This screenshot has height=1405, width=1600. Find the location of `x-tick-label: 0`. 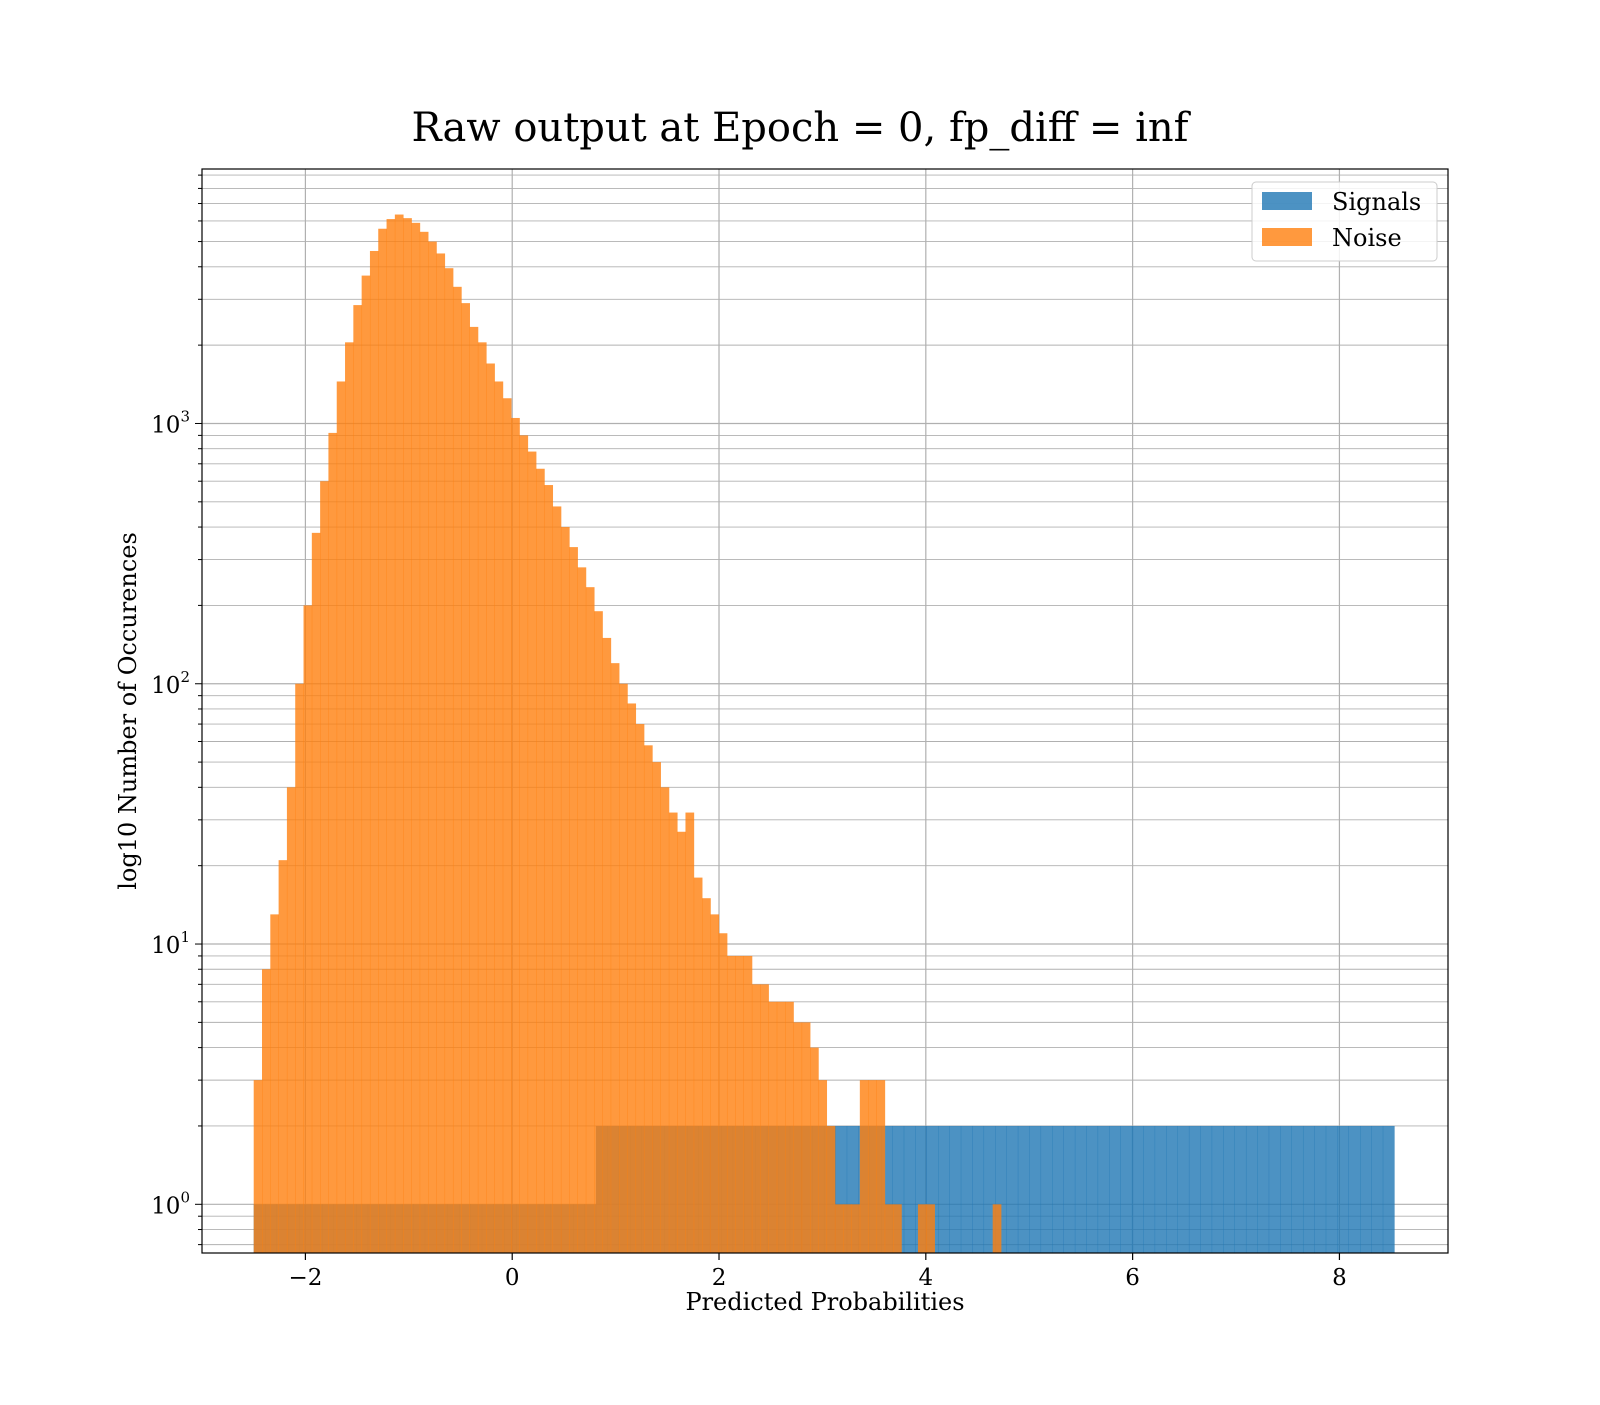

x-tick-label: 0 is located at coordinates (512, 1278).